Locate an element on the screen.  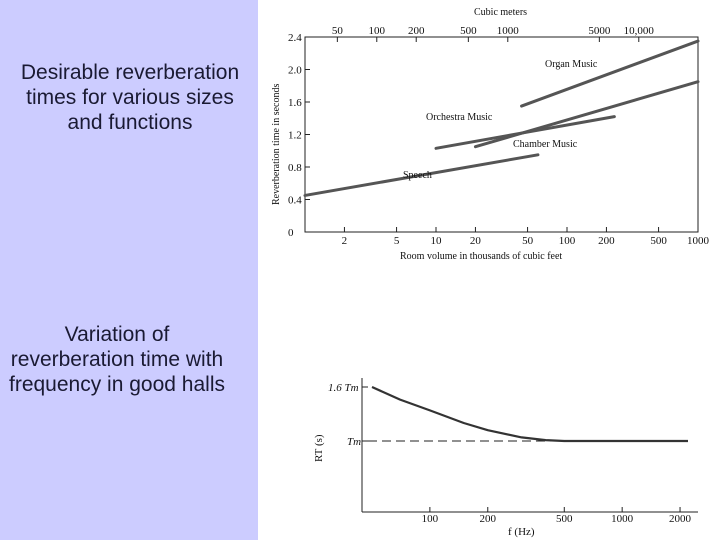
y-tick-label: 0.4 is located at coordinates (295, 201).